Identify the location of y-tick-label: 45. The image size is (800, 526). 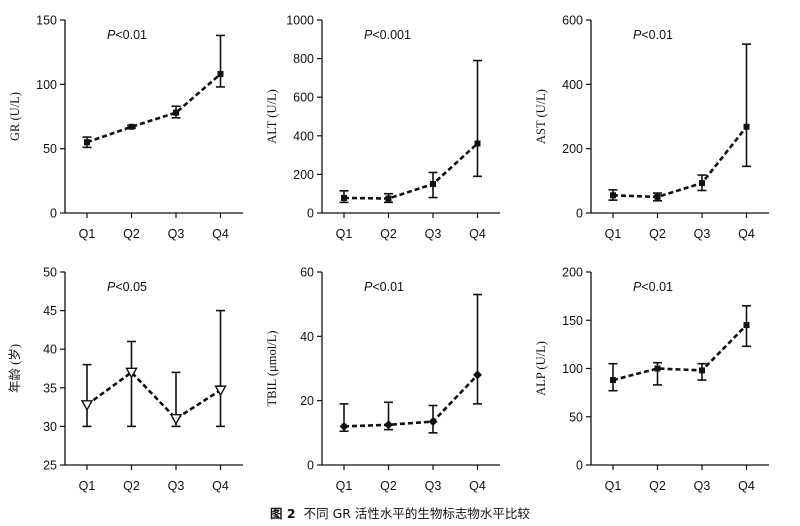
(50, 311).